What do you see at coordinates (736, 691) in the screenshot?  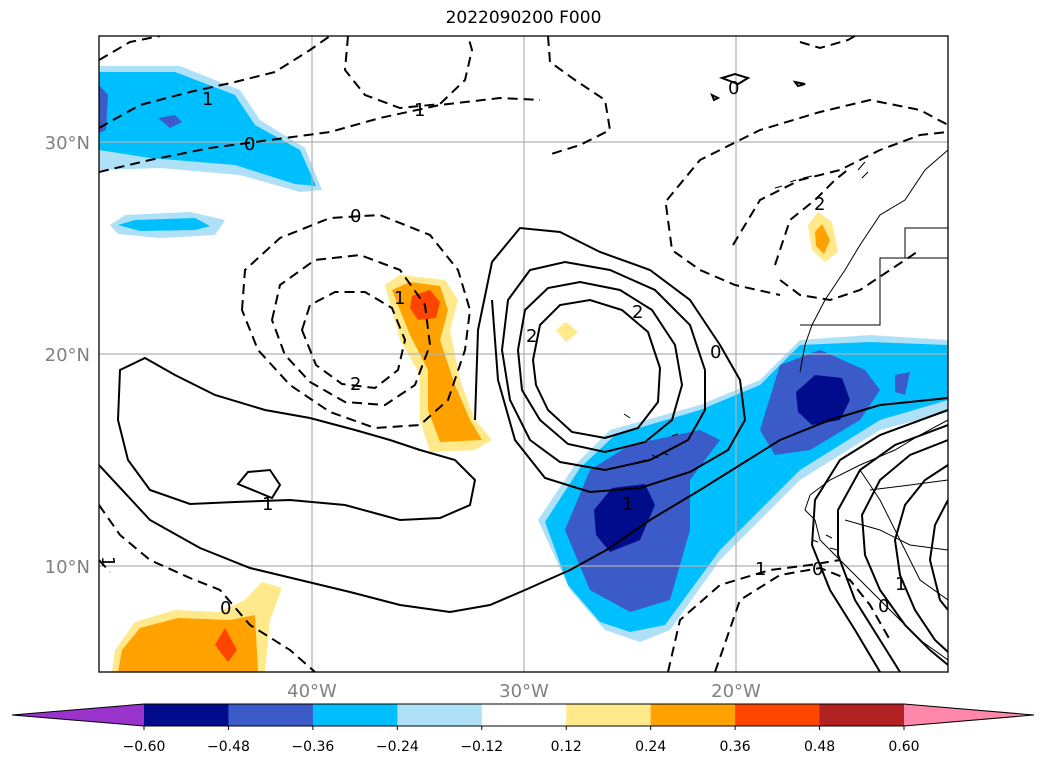 I see `lon-label-20: 20°W` at bounding box center [736, 691].